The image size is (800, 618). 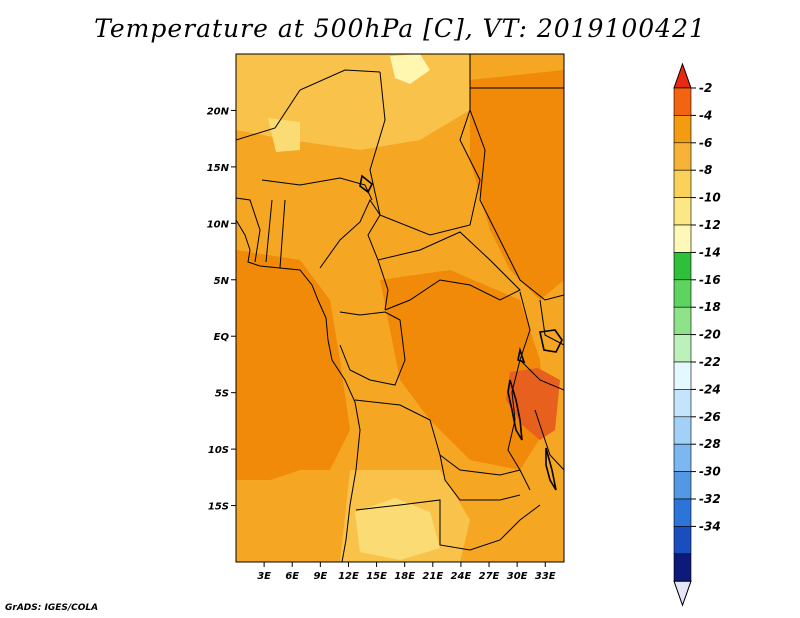 What do you see at coordinates (52, 608) in the screenshot?
I see `grads-credit: GrADS: IGES/COLA` at bounding box center [52, 608].